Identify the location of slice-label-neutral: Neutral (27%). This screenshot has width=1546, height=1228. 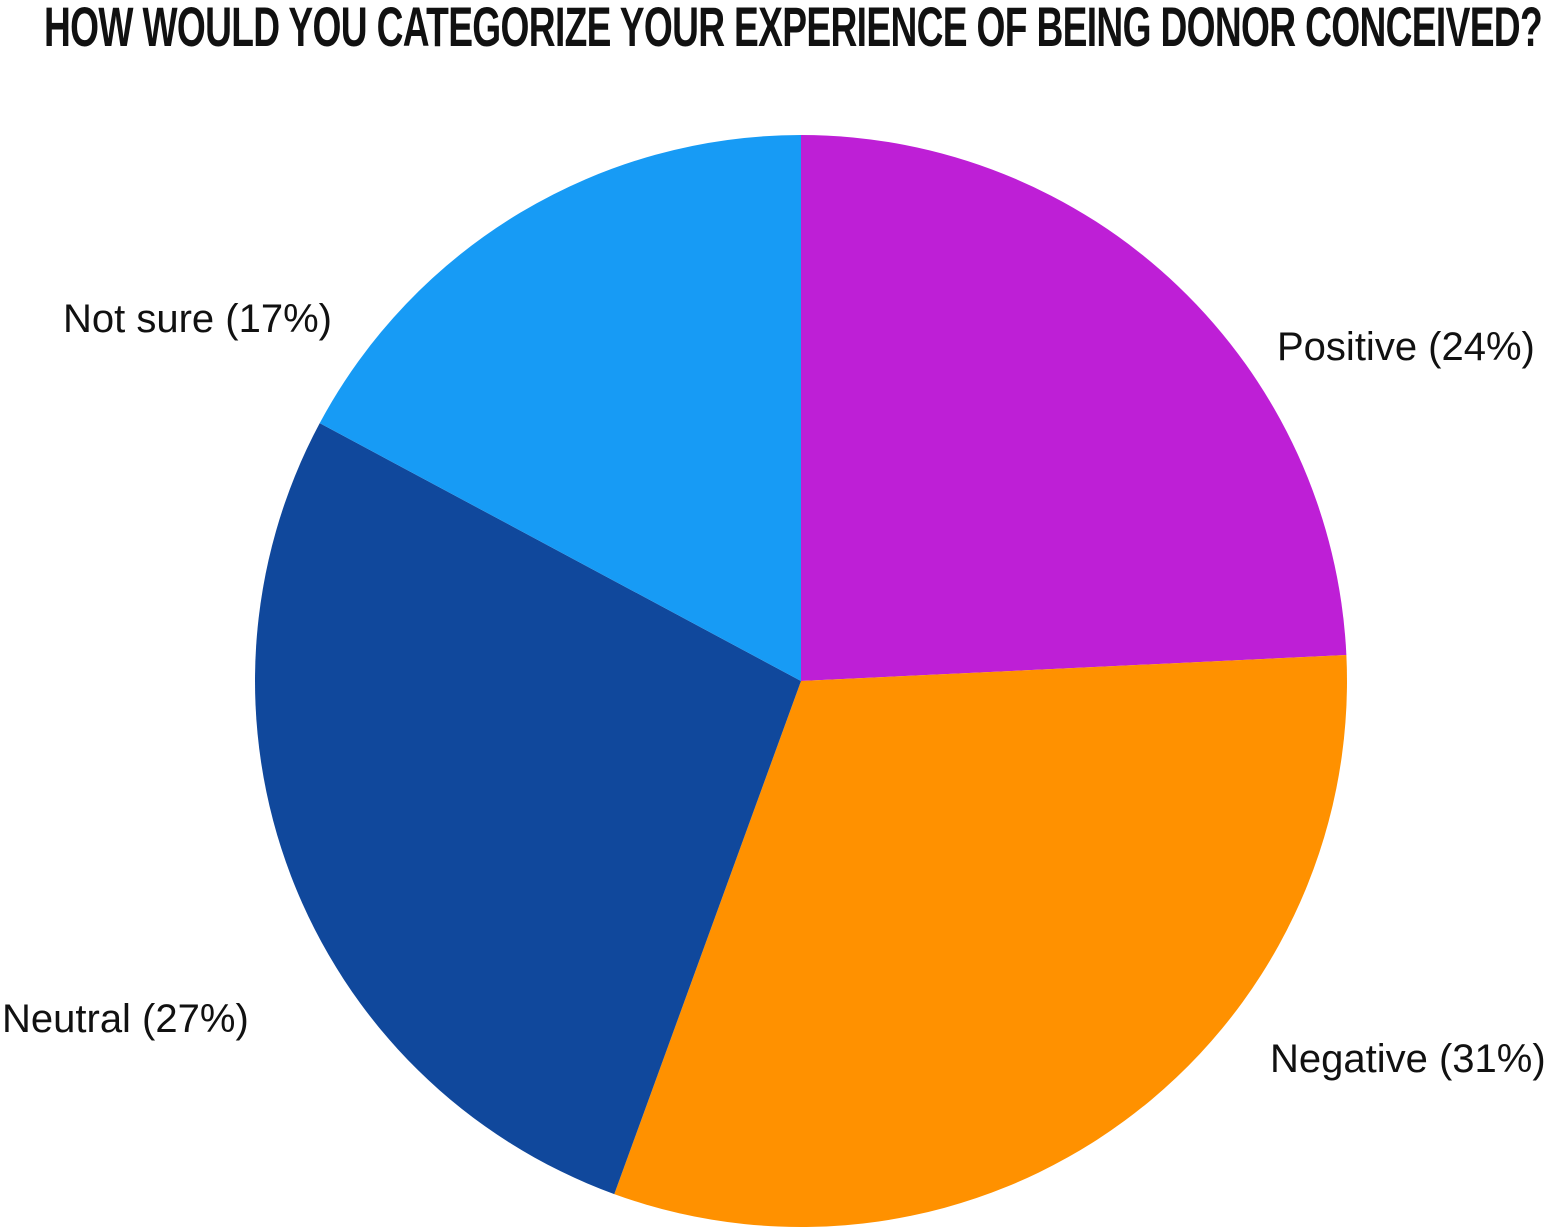
(125, 1019).